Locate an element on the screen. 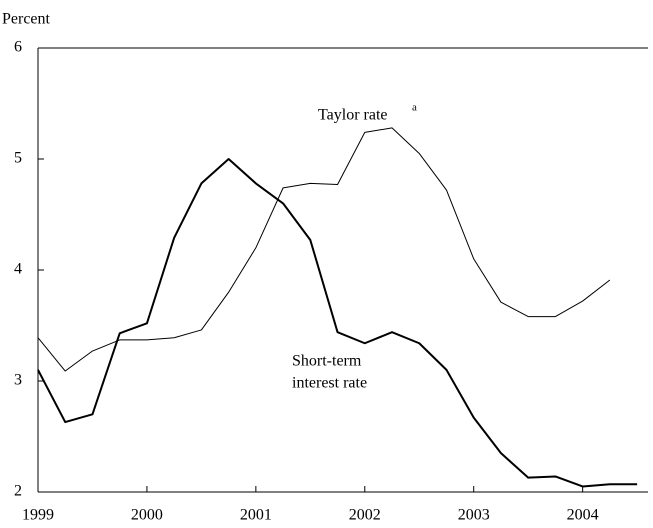  y-tick-label: 6 is located at coordinates (18, 47).